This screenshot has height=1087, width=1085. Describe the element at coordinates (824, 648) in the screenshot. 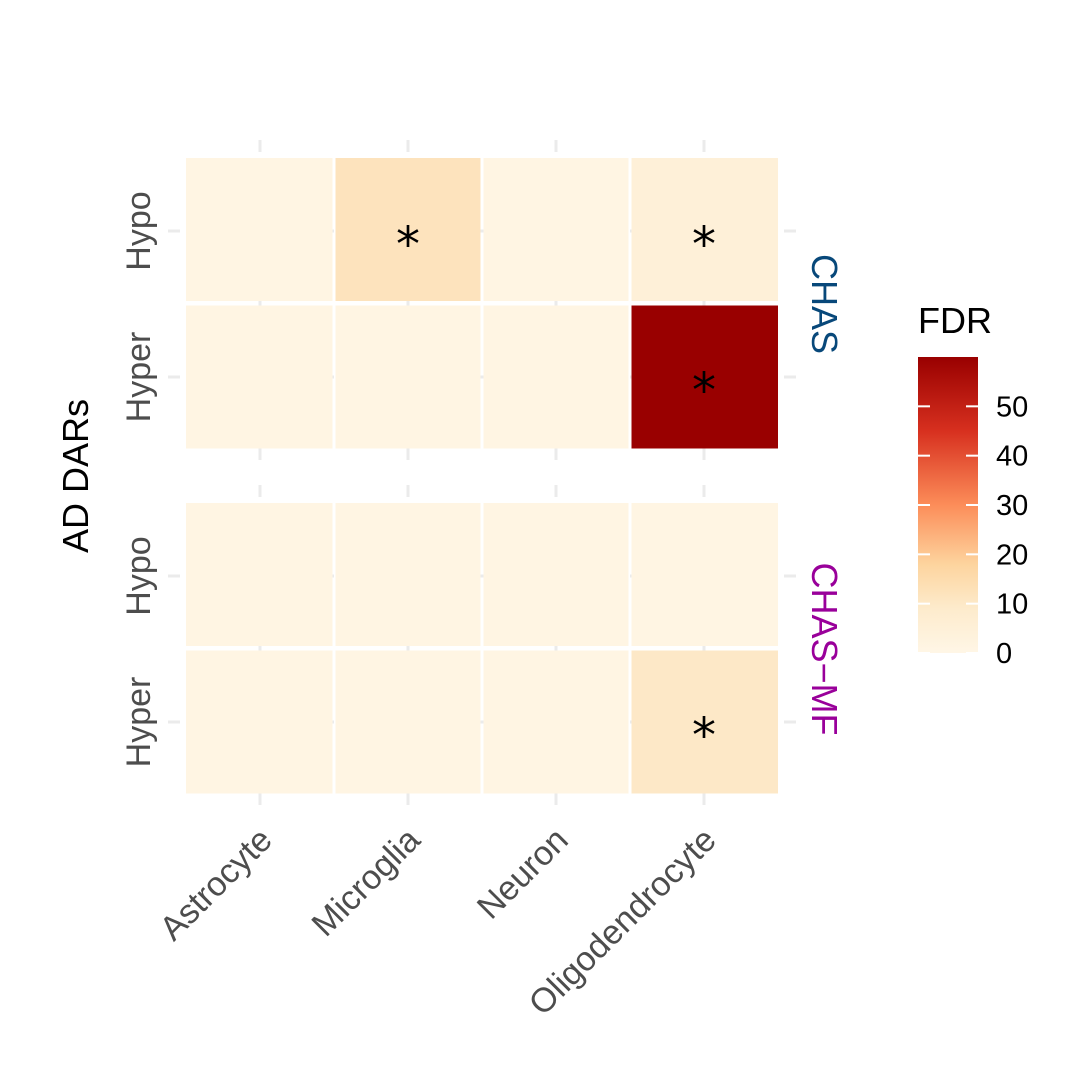

I see `facet-strip-label: CHAS−MF` at that location.